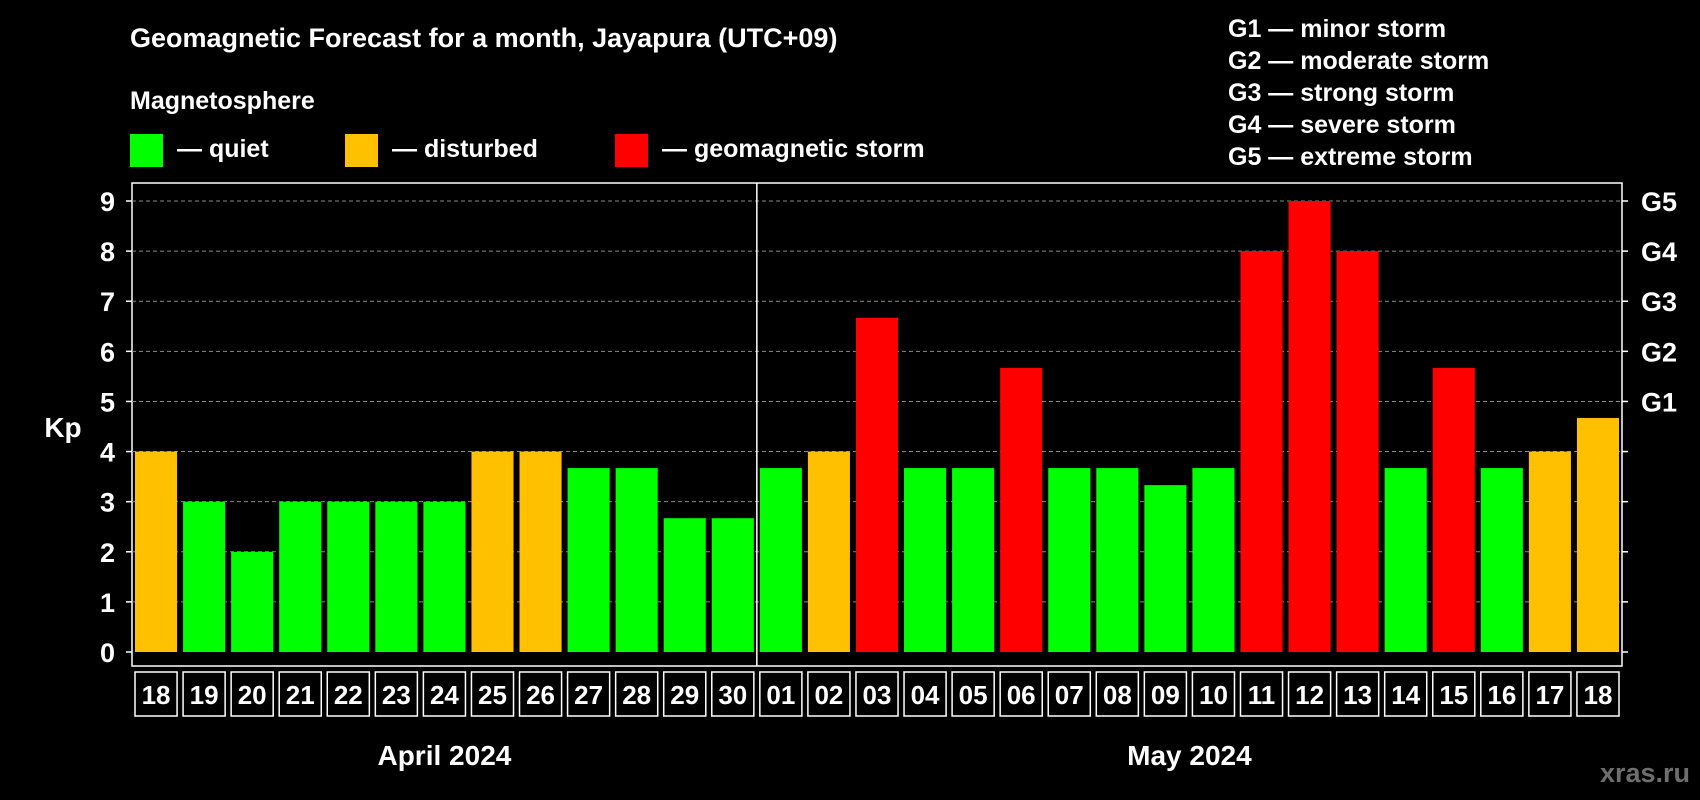 The height and width of the screenshot is (800, 1700). I want to click on y-tick-label: 0, so click(107, 653).